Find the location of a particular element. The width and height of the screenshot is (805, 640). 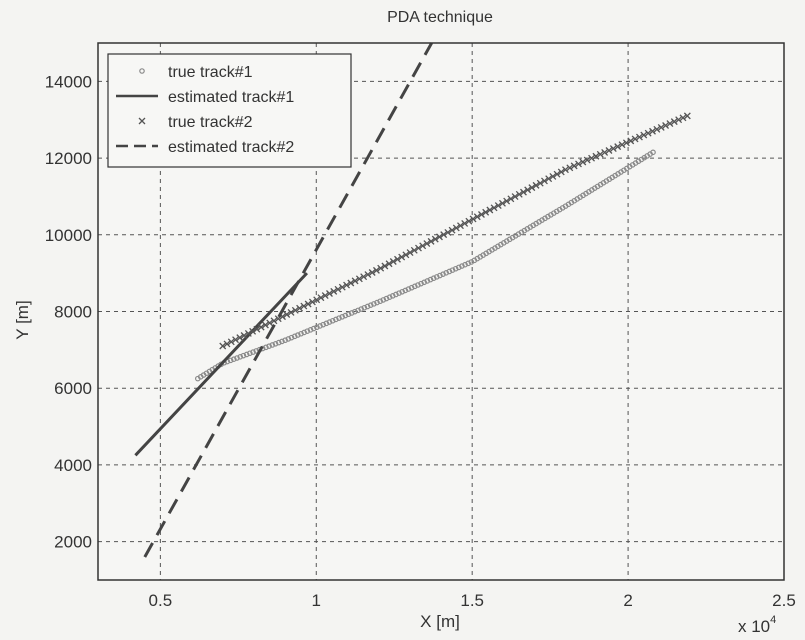

y-tick-label: 6000 is located at coordinates (73, 388).